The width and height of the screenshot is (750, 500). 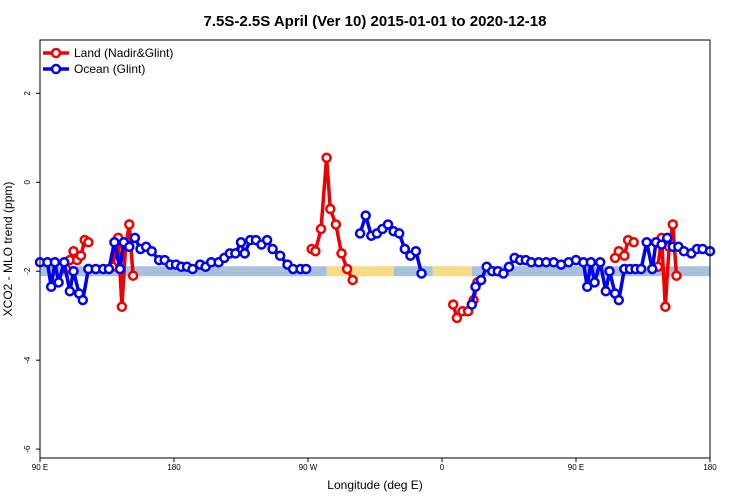 I want to click on y-tick-label: -2, so click(x=27, y=271).